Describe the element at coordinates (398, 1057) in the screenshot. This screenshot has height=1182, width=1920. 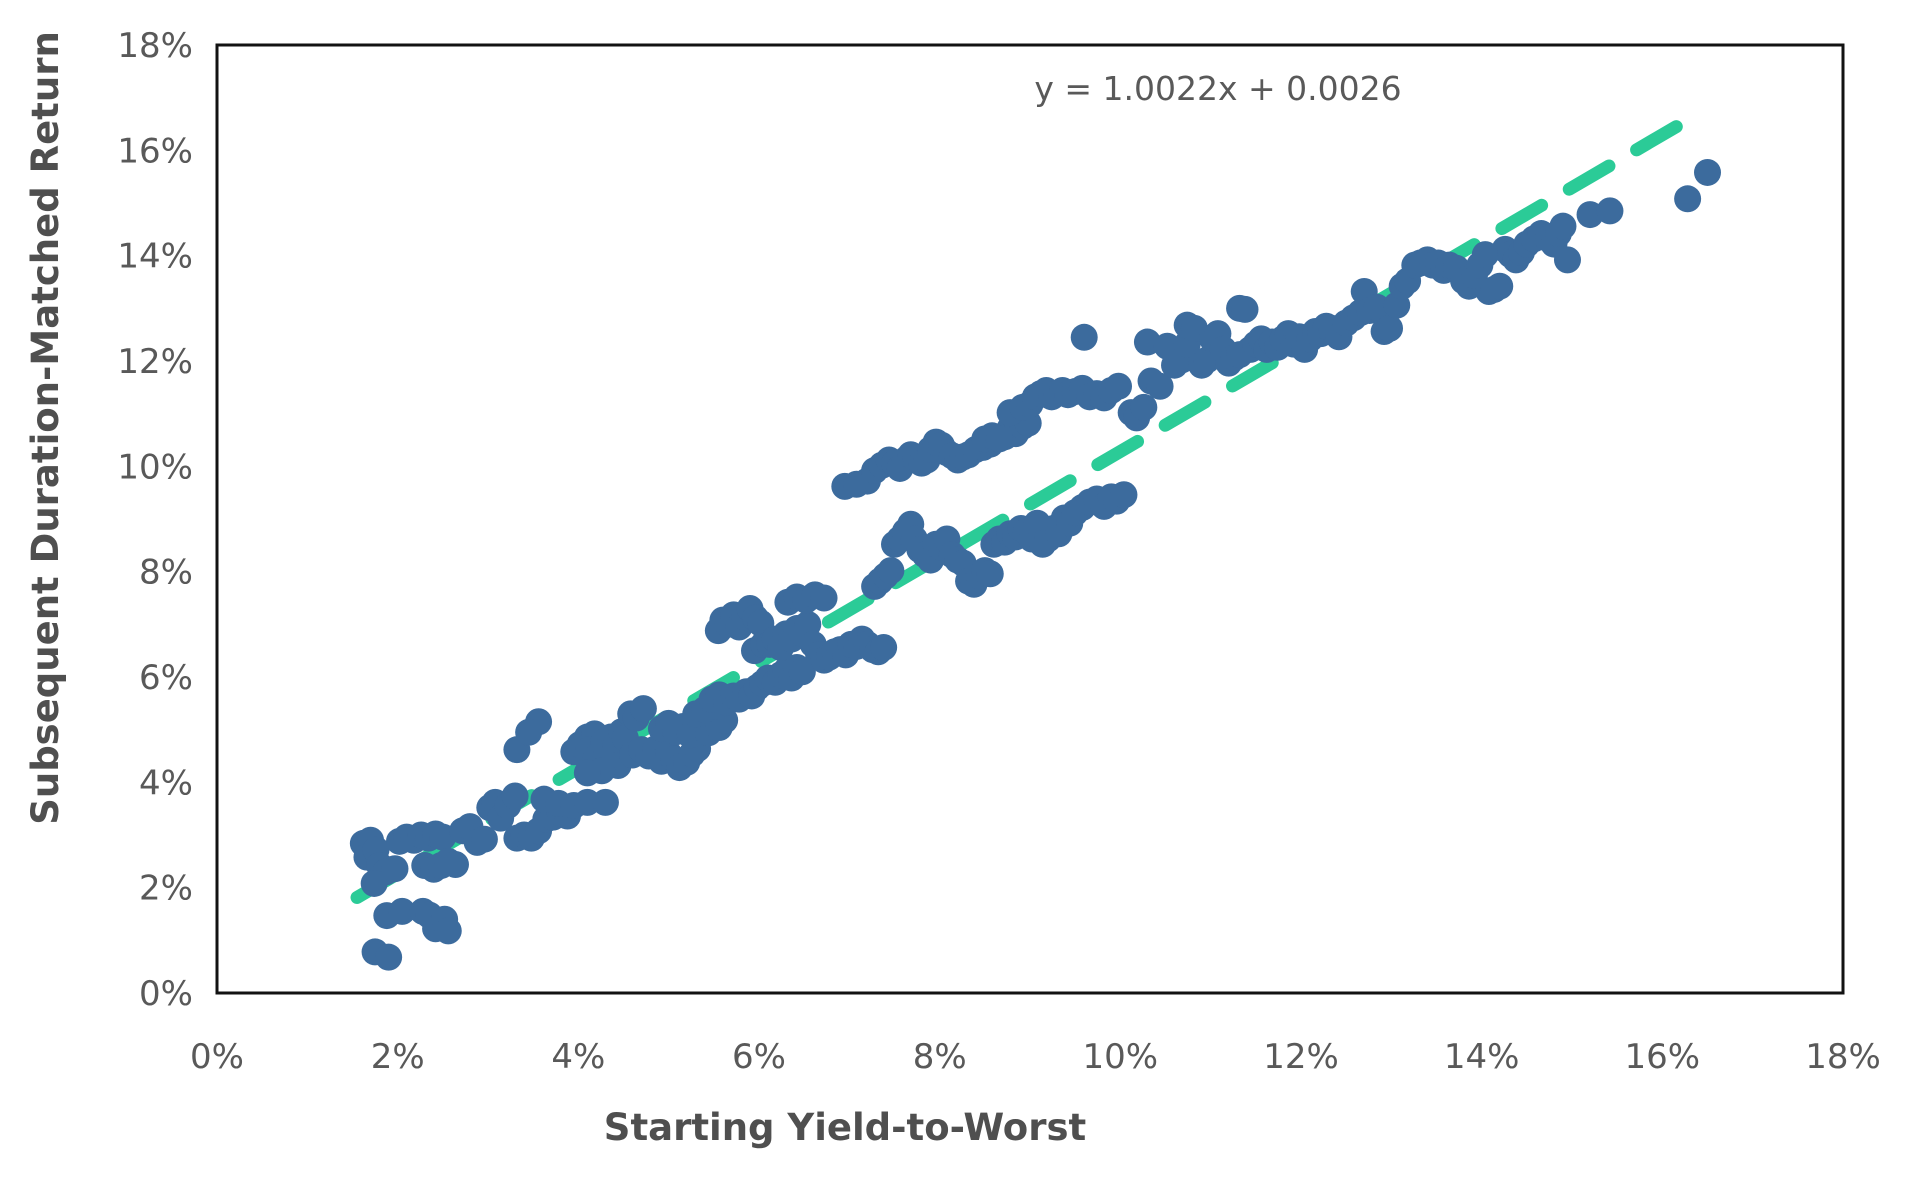
I see `x-tick-label: 2%` at that location.